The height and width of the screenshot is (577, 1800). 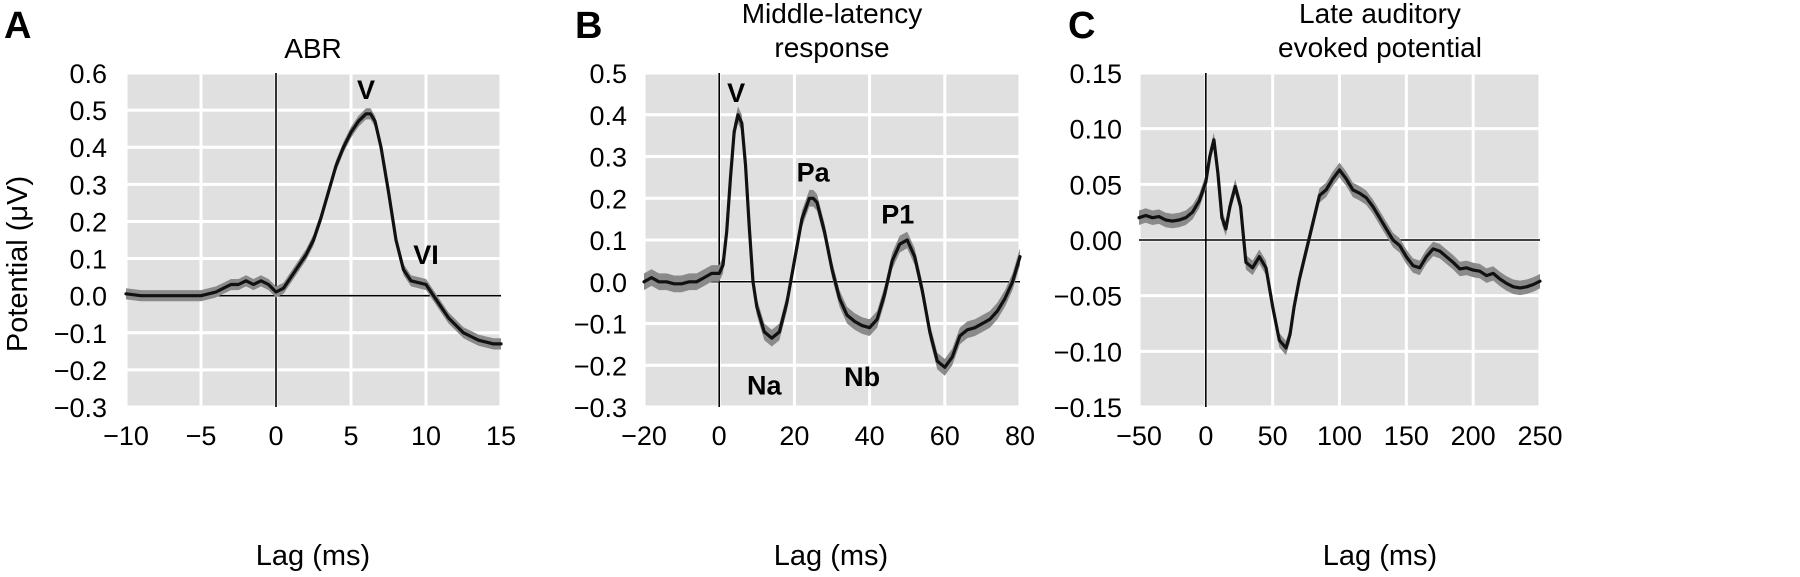 I want to click on panel-b-letter: B, so click(x=588, y=26).